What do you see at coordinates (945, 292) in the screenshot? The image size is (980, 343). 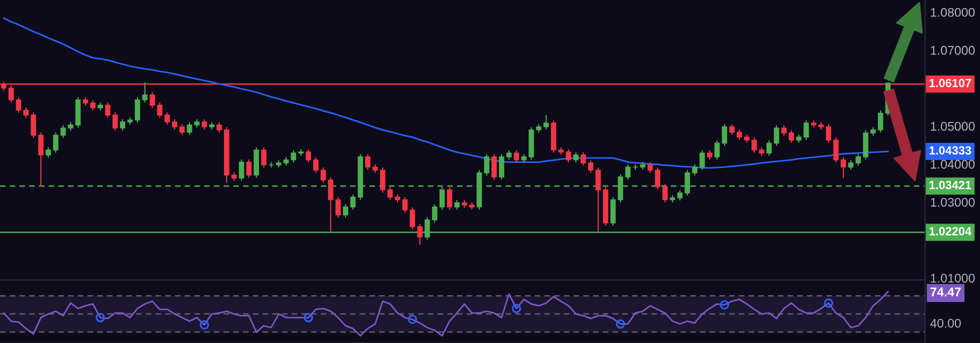 I see `y-tick-label: 74.47` at bounding box center [945, 292].